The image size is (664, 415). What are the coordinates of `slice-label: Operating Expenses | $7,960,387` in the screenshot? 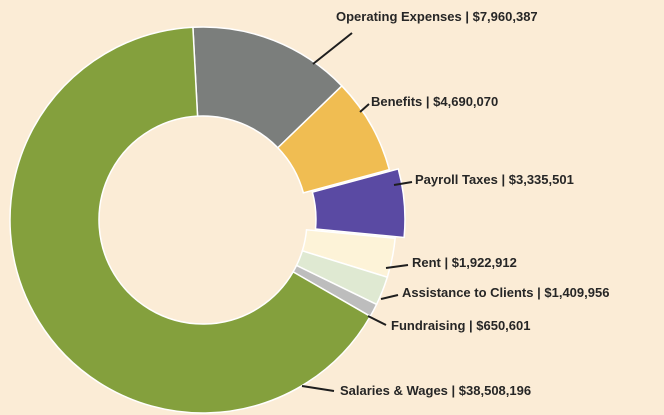 It's located at (437, 16).